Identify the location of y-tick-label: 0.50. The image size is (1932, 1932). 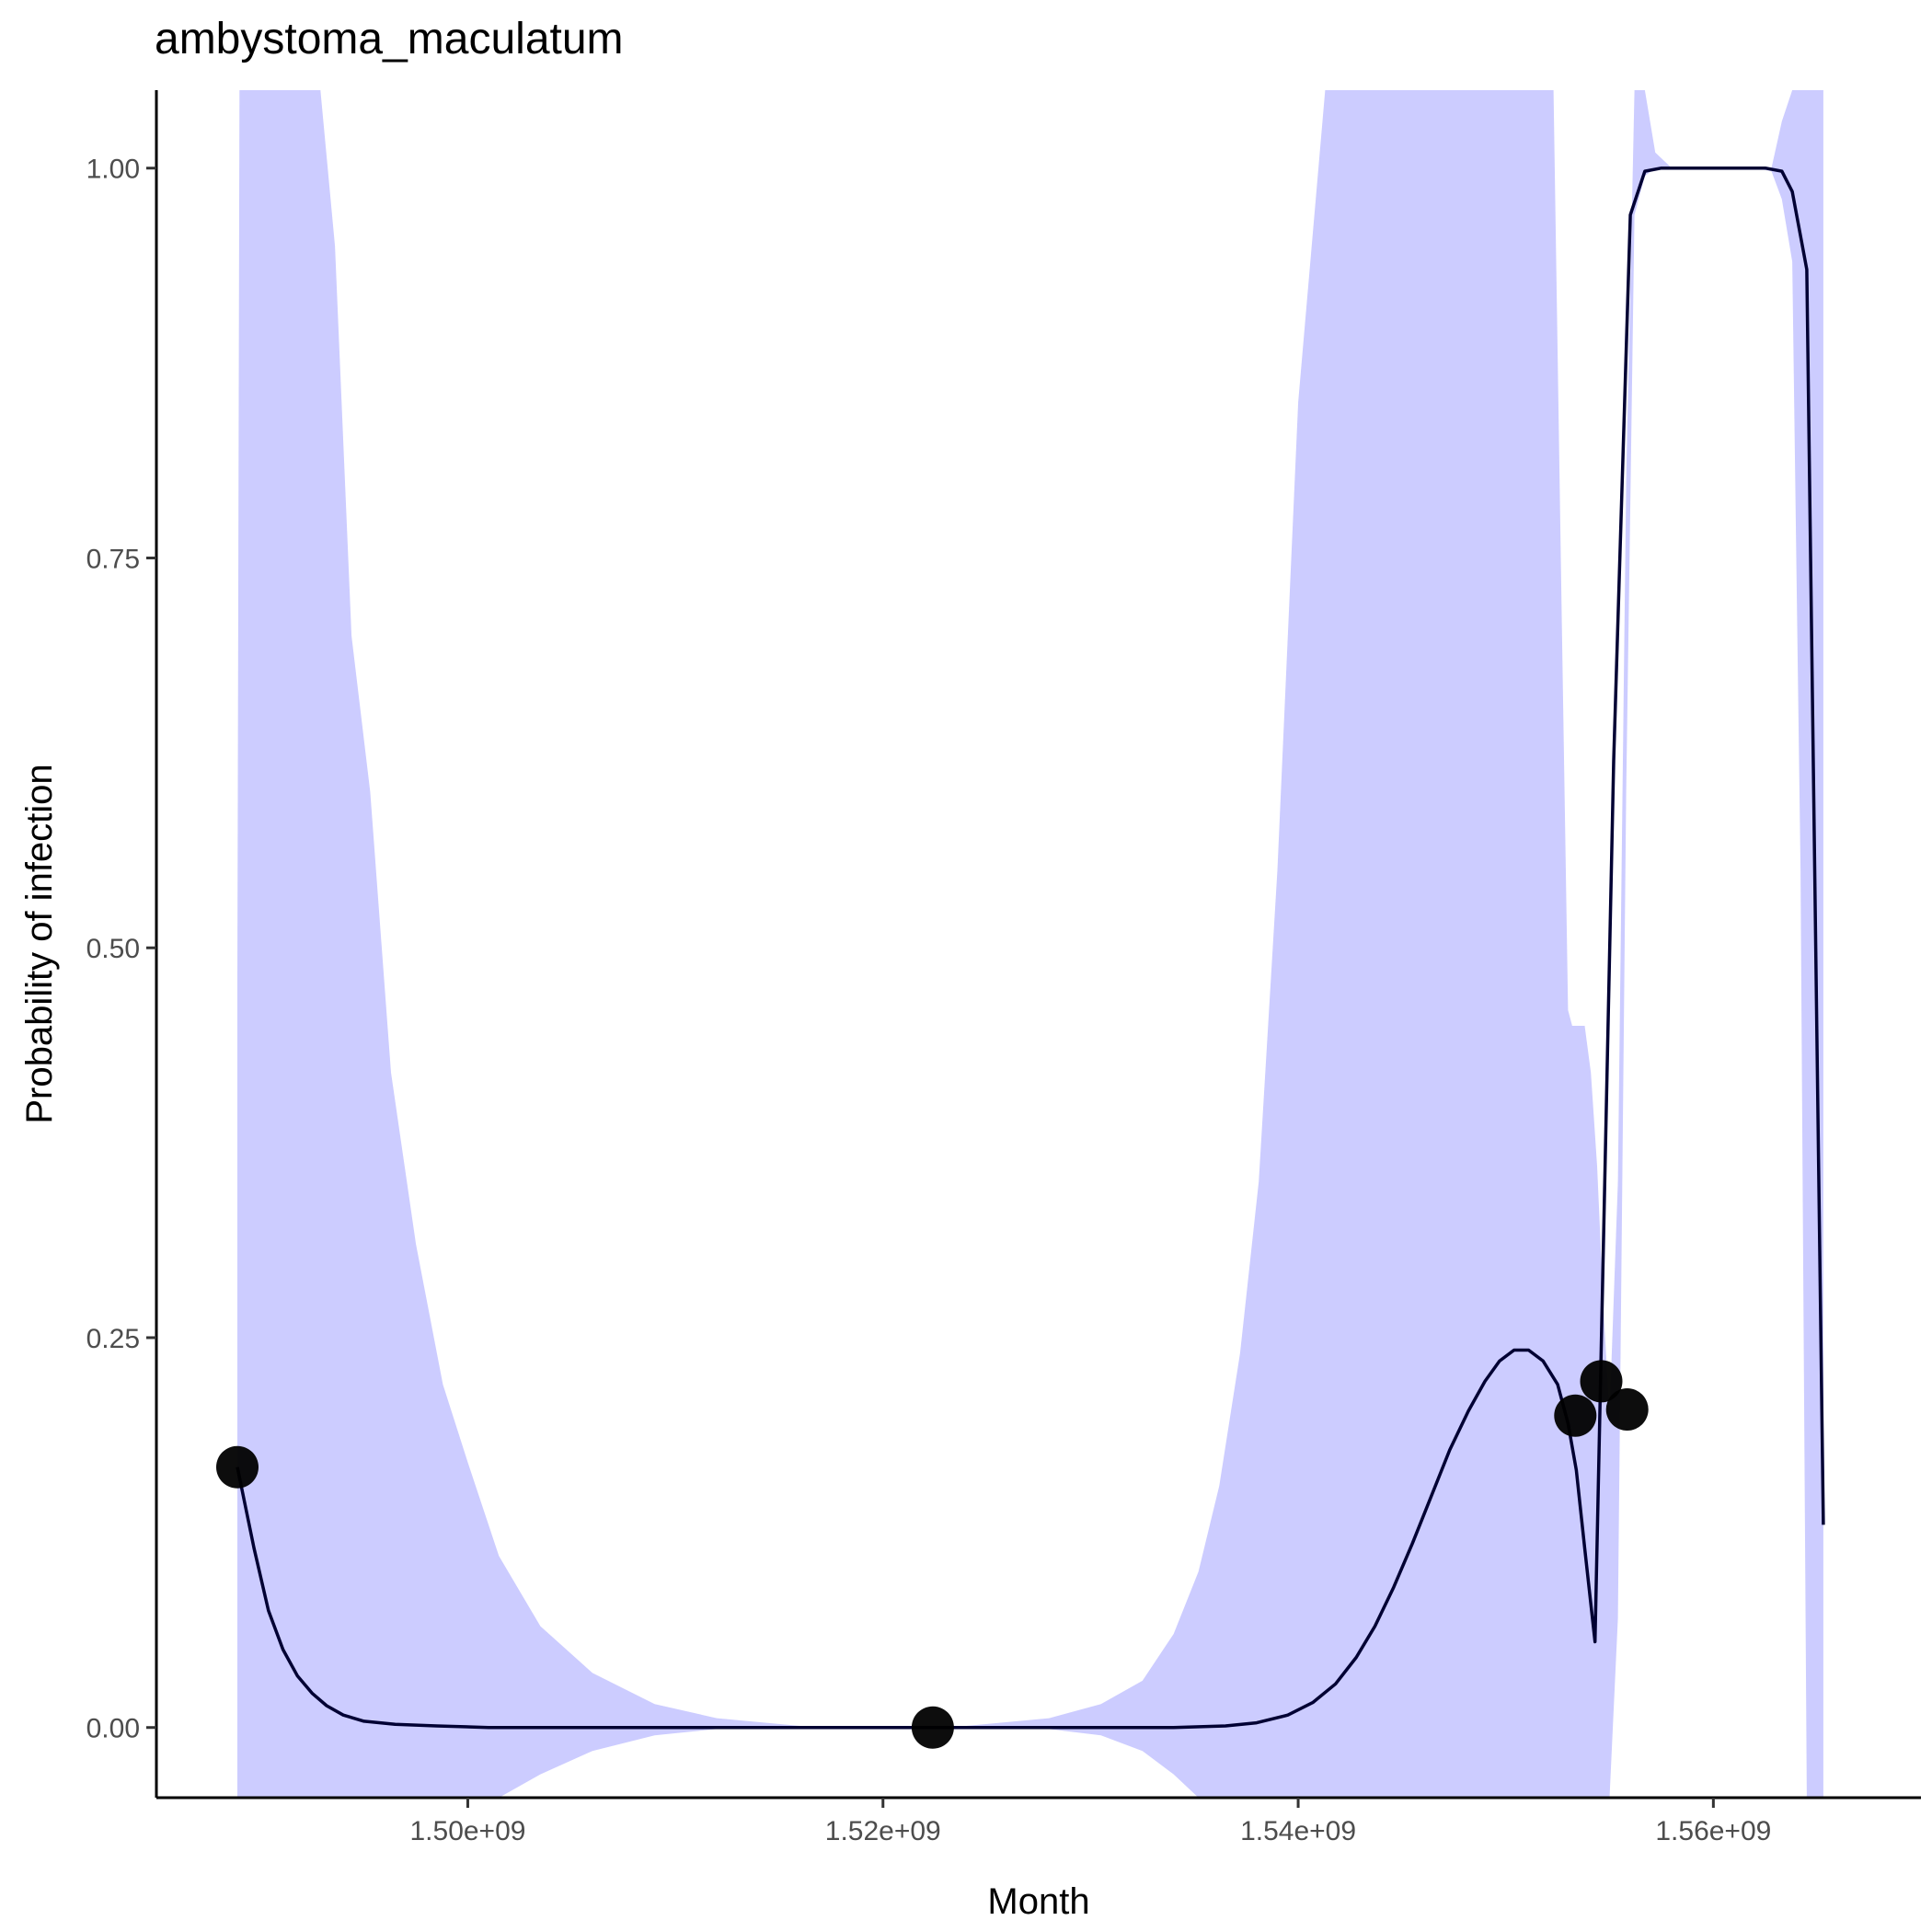
(113, 949).